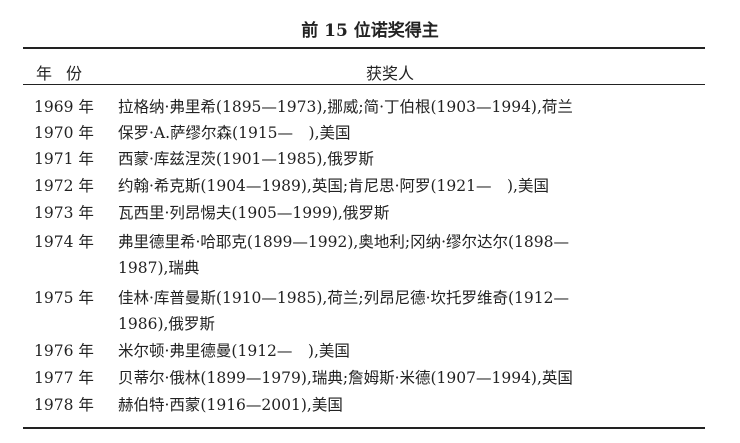  I want to click on laureates-line: 西蒙·库兹涅茨(1901—1985),俄罗斯, so click(246, 159).